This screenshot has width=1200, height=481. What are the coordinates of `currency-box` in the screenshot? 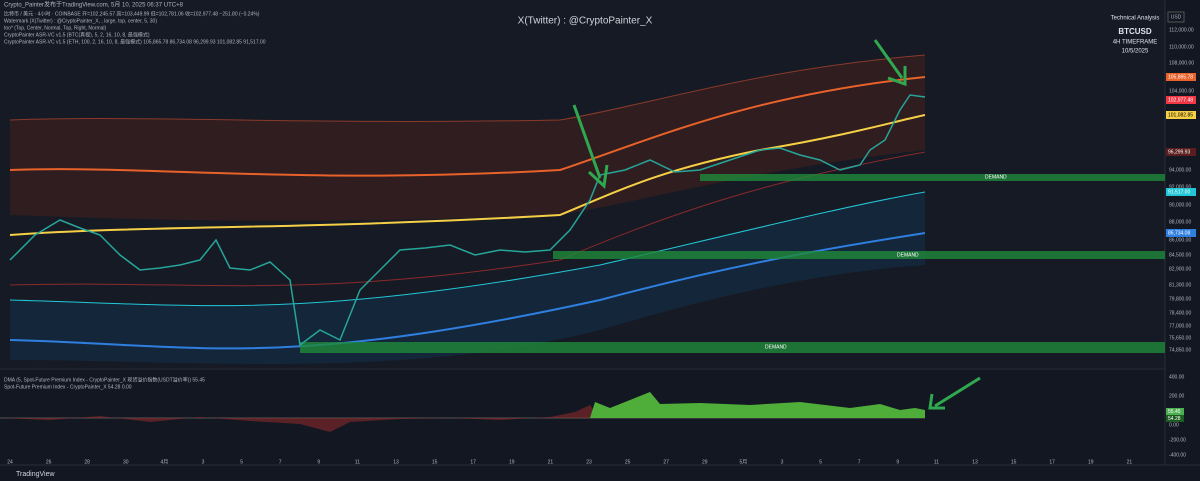 It's located at (1176, 17).